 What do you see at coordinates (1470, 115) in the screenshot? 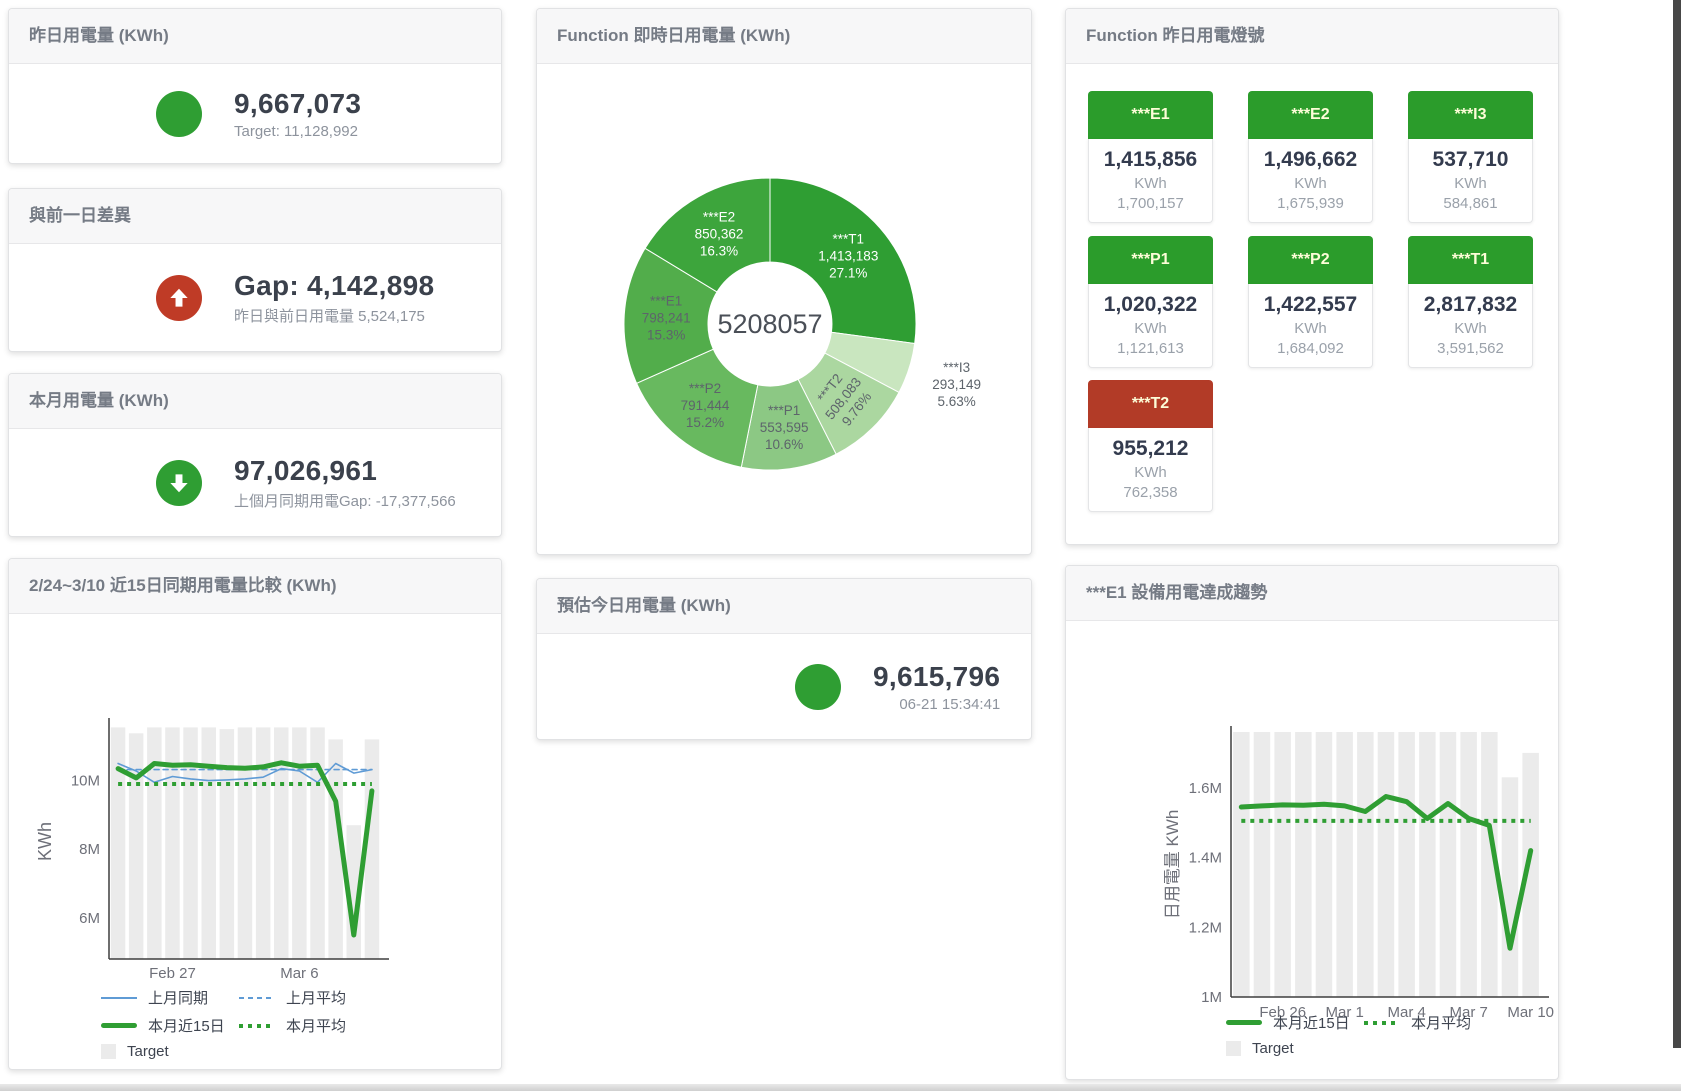
I see `tile-status-header: ***I3` at bounding box center [1470, 115].